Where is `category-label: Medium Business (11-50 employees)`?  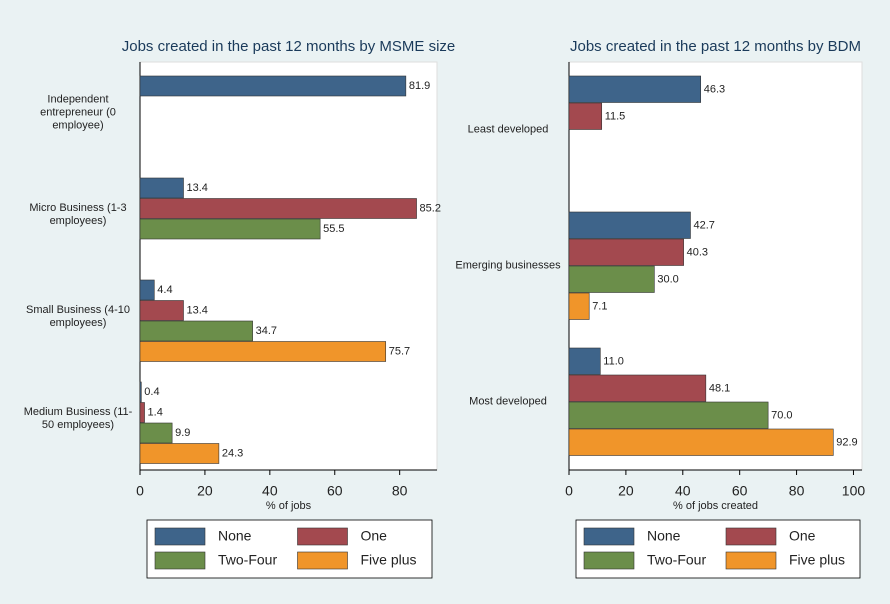
category-label: Medium Business (11-50 employees) is located at coordinates (78, 418).